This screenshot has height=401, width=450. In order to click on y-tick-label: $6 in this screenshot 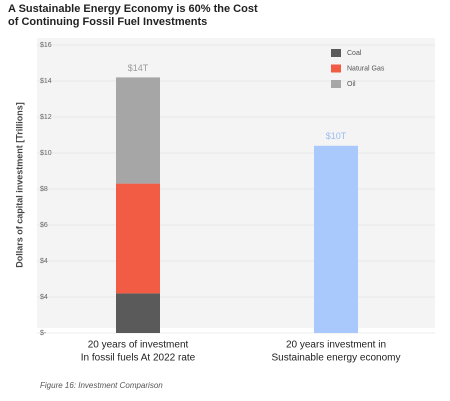, I will do `click(44, 225)`.